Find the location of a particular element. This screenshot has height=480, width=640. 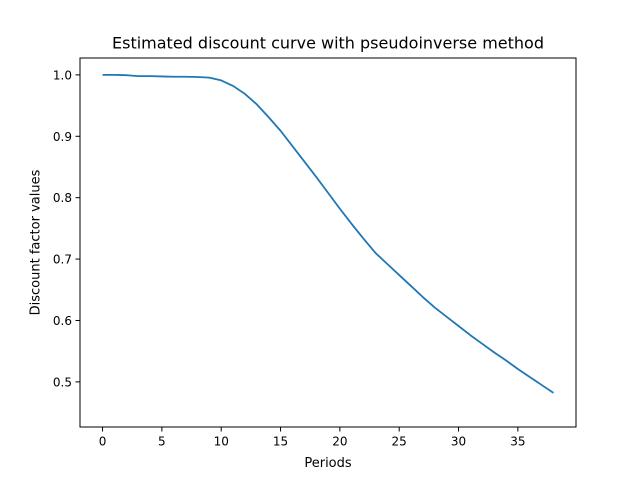

y-axis-ticks: 0.5 0.6 0.7 0.8 0.9 1.0 is located at coordinates (66, 228).